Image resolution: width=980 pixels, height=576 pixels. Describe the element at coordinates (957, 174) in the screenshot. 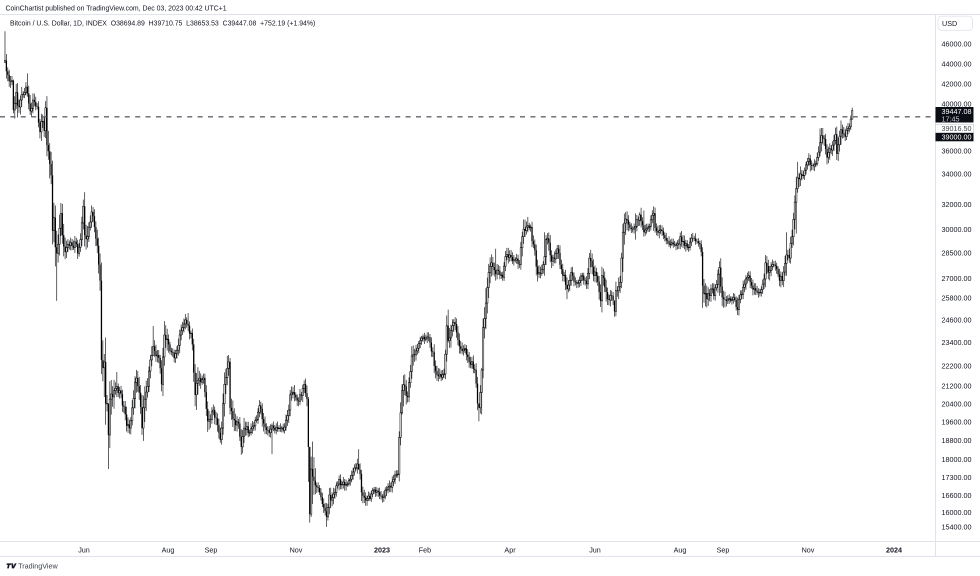

I see `svg-text: 34000.00` at that location.